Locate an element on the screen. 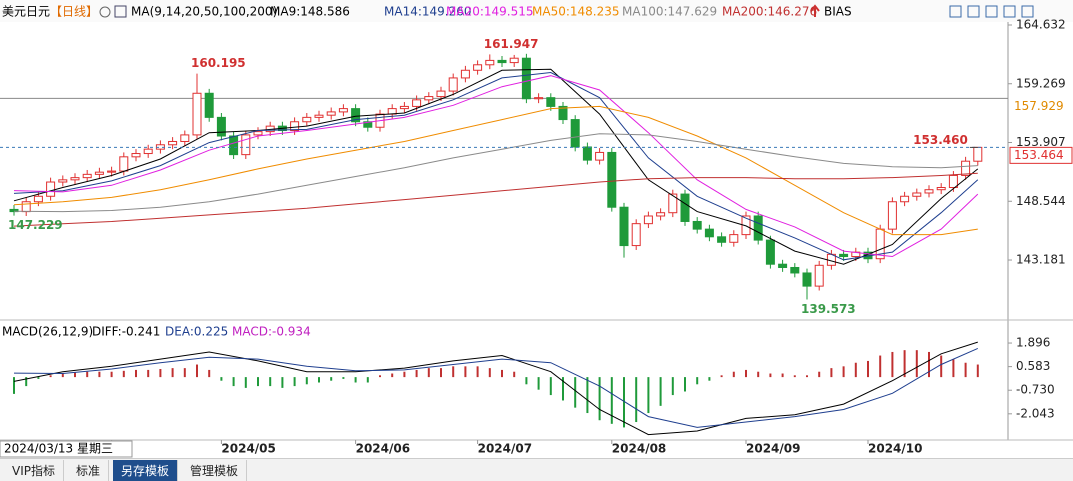 This screenshot has height=481, width=1073. legend-entry: MA9:148.586 is located at coordinates (310, 12).